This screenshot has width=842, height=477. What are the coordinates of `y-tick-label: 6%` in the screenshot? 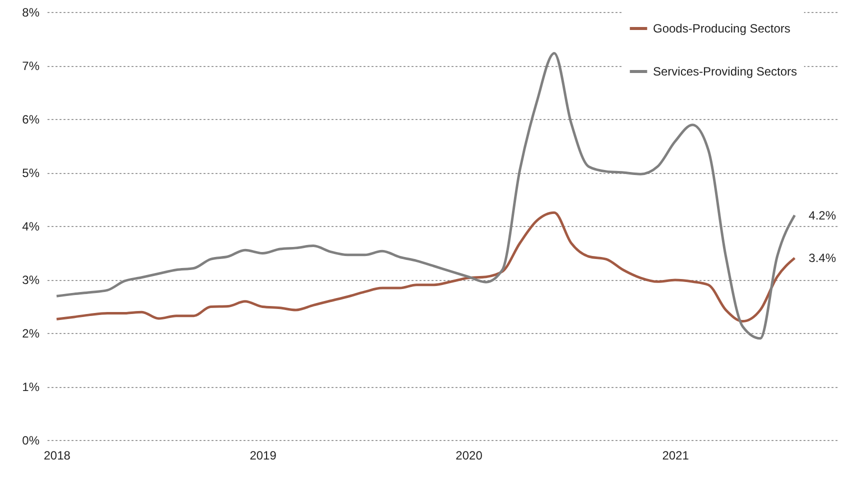 It's located at (31, 119).